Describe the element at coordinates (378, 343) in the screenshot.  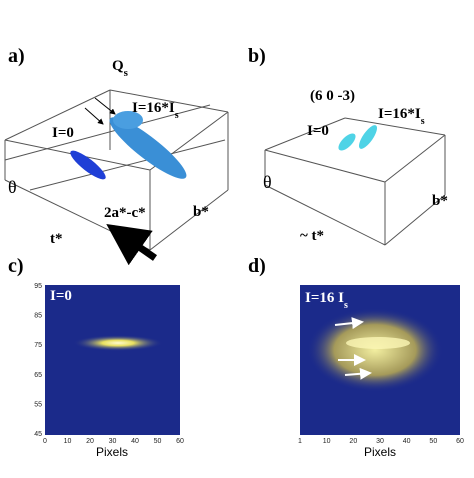
I see `peak-core` at that location.